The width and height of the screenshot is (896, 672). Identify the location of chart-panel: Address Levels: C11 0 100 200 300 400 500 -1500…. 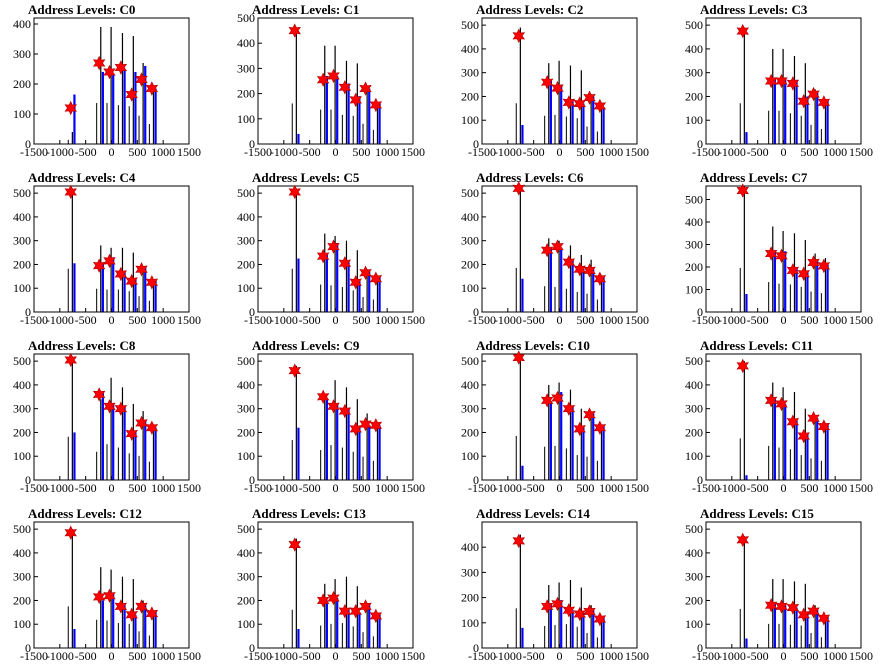
(784, 420).